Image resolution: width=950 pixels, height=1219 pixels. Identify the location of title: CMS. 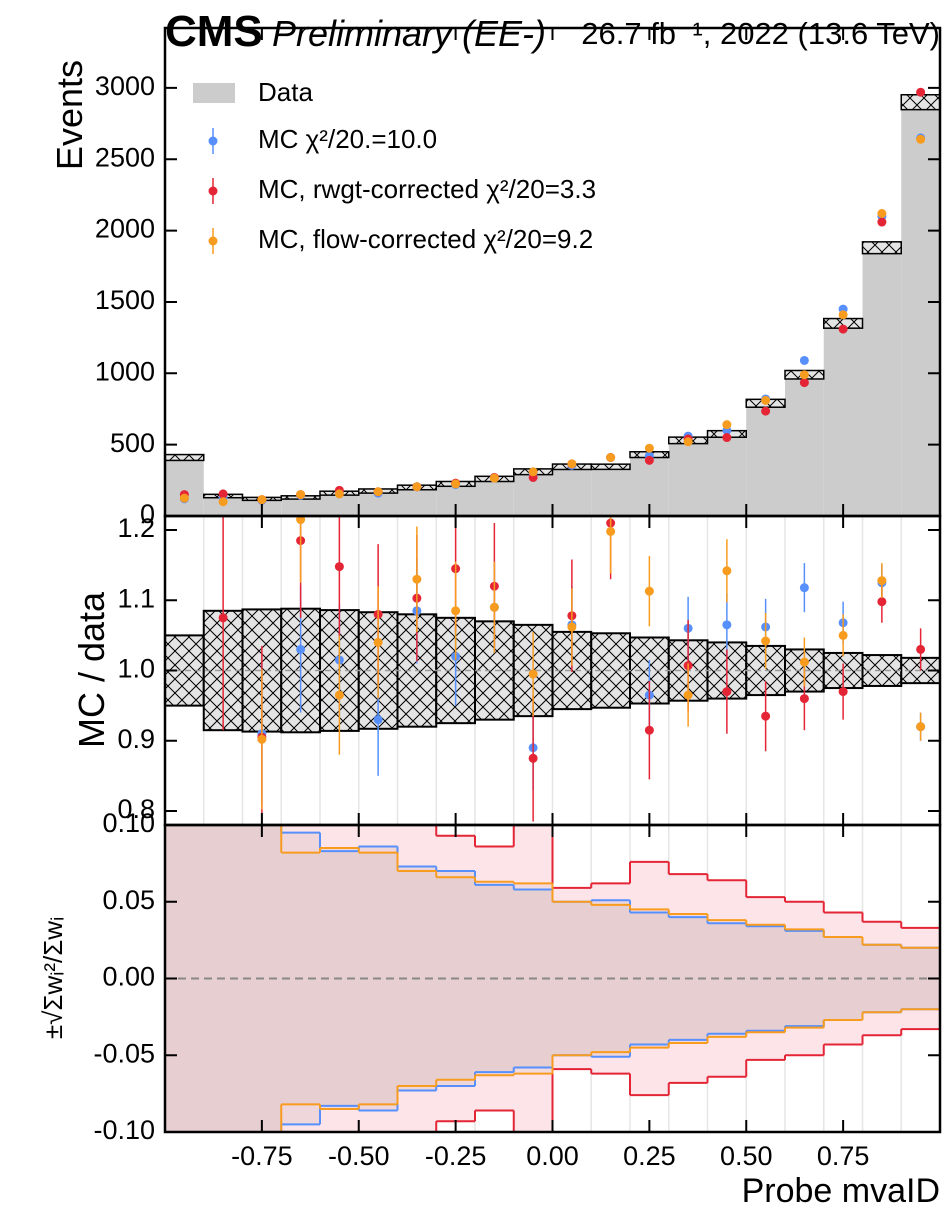
(214, 31).